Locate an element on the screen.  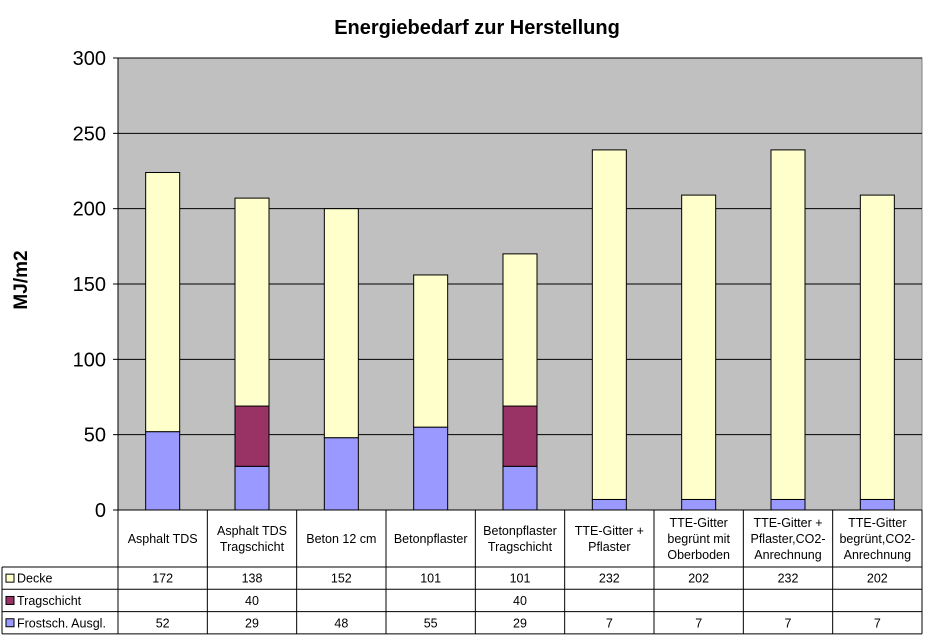
y-tick-label: 300 is located at coordinates (89, 59).